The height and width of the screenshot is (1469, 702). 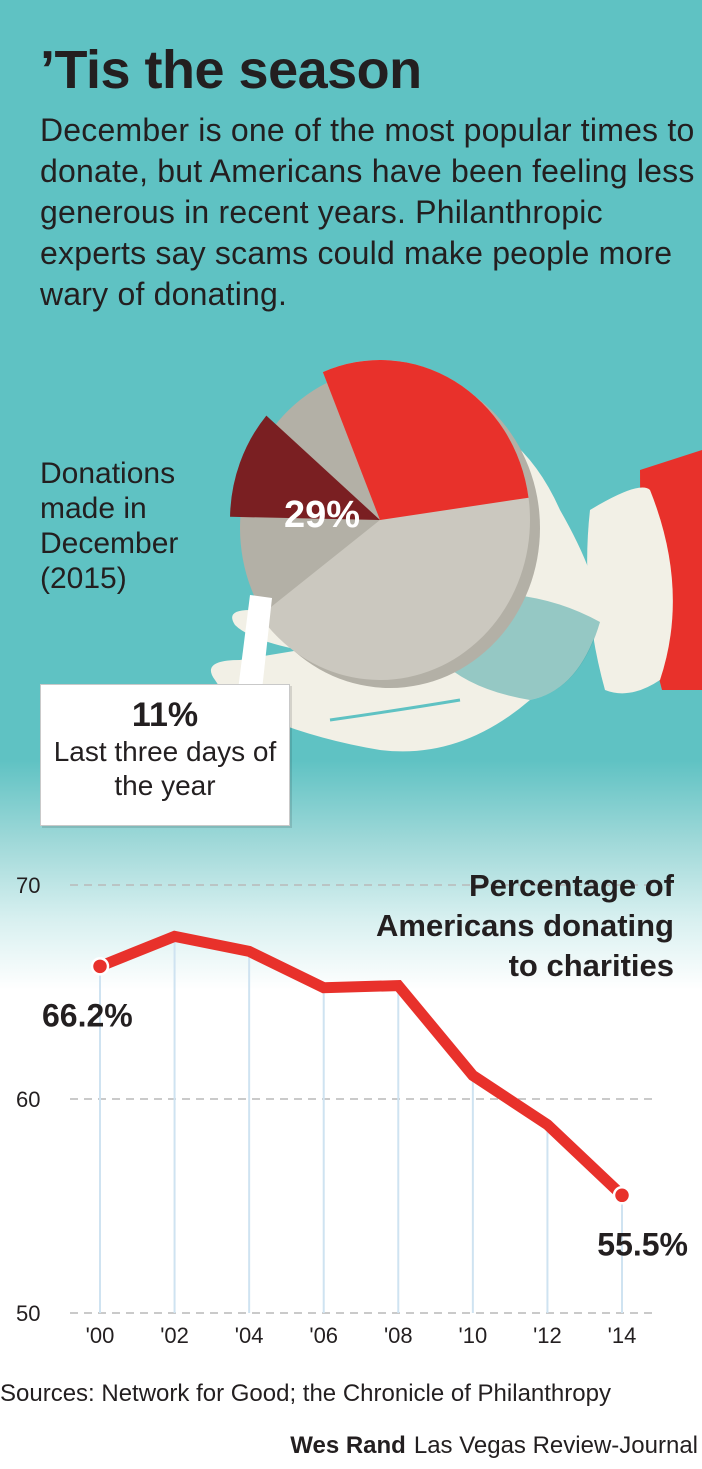 I want to click on glove-shadow, so click(x=520, y=647).